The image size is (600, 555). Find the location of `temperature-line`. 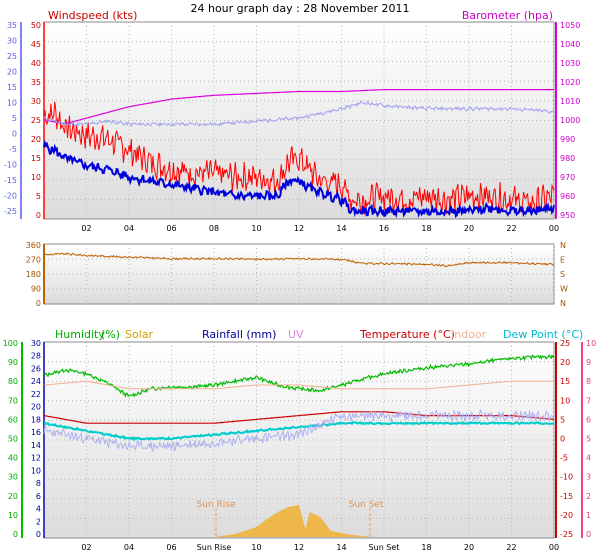

temperature-line is located at coordinates (299, 114).